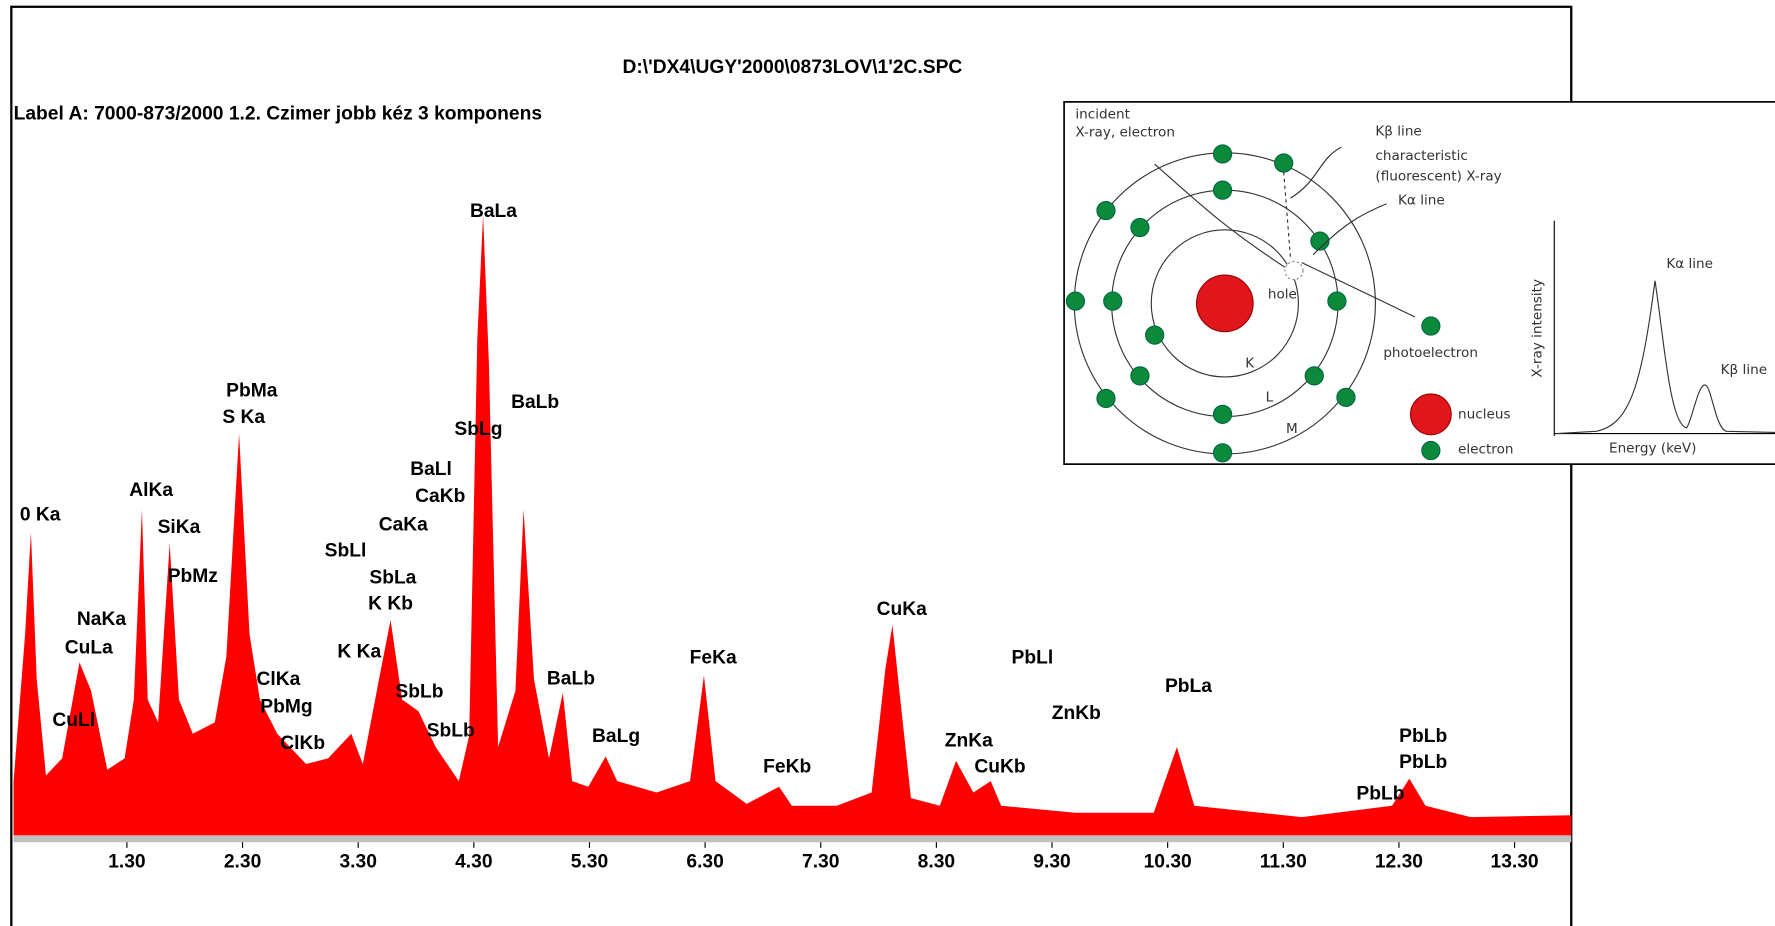 Image resolution: width=1775 pixels, height=926 pixels. Describe the element at coordinates (1294, 270) in the screenshot. I see `hole` at that location.